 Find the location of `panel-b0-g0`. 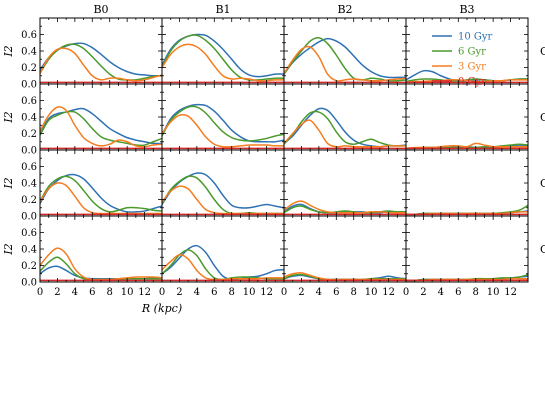

panel-b0-g0 is located at coordinates (101, 51).